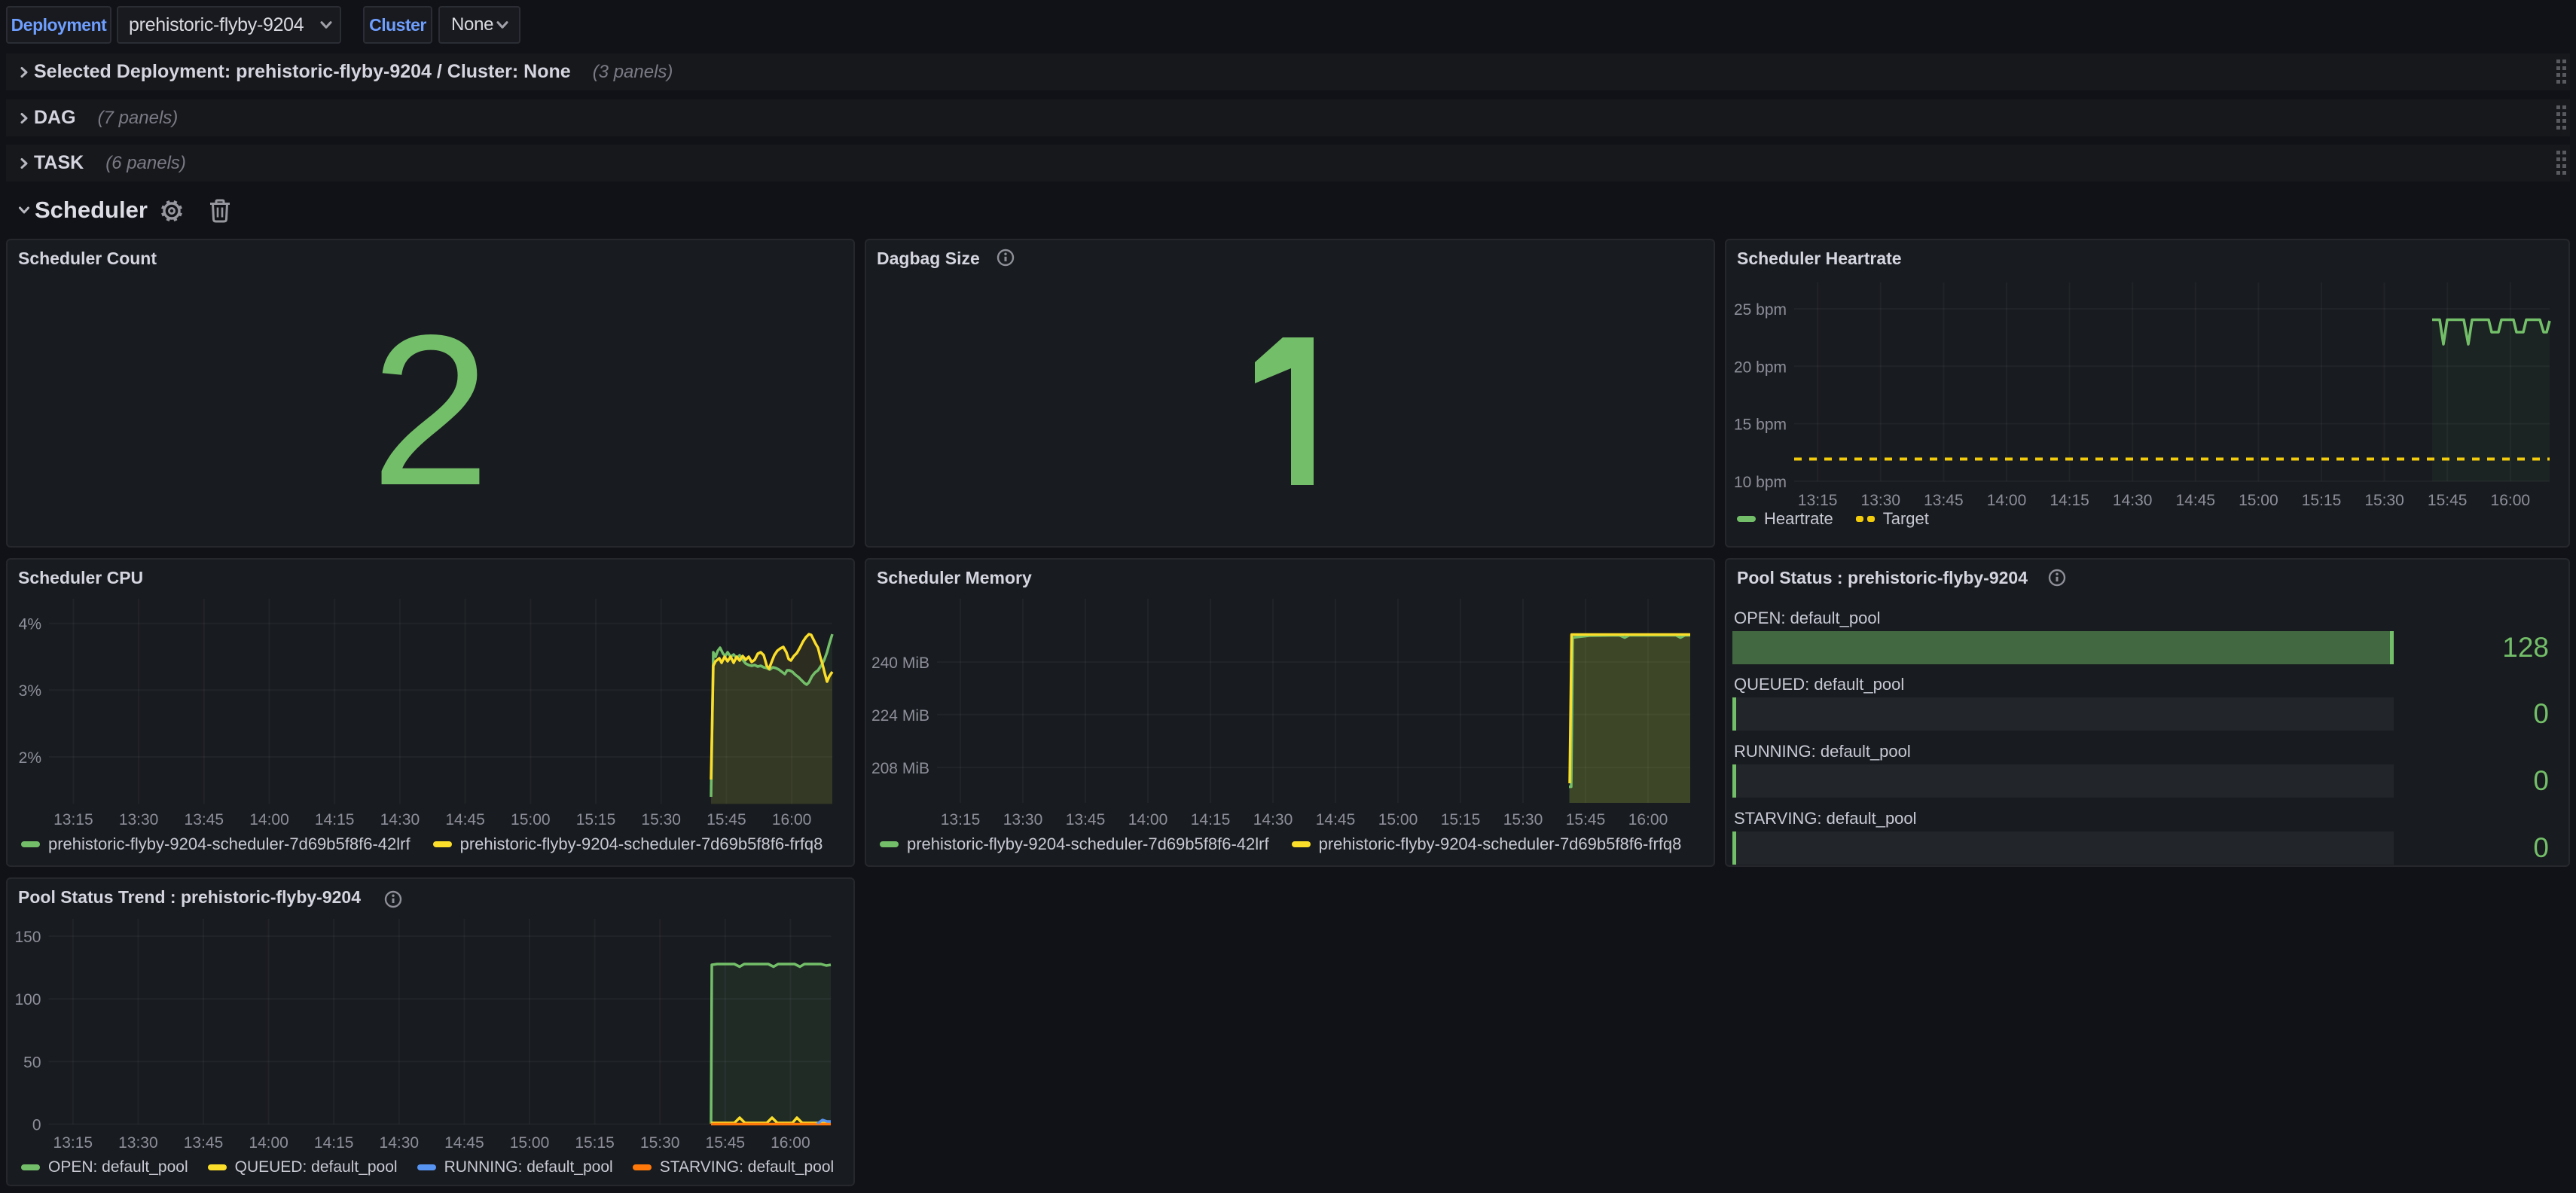  What do you see at coordinates (1761, 425) in the screenshot?
I see `svg-text: 15 bpm` at bounding box center [1761, 425].